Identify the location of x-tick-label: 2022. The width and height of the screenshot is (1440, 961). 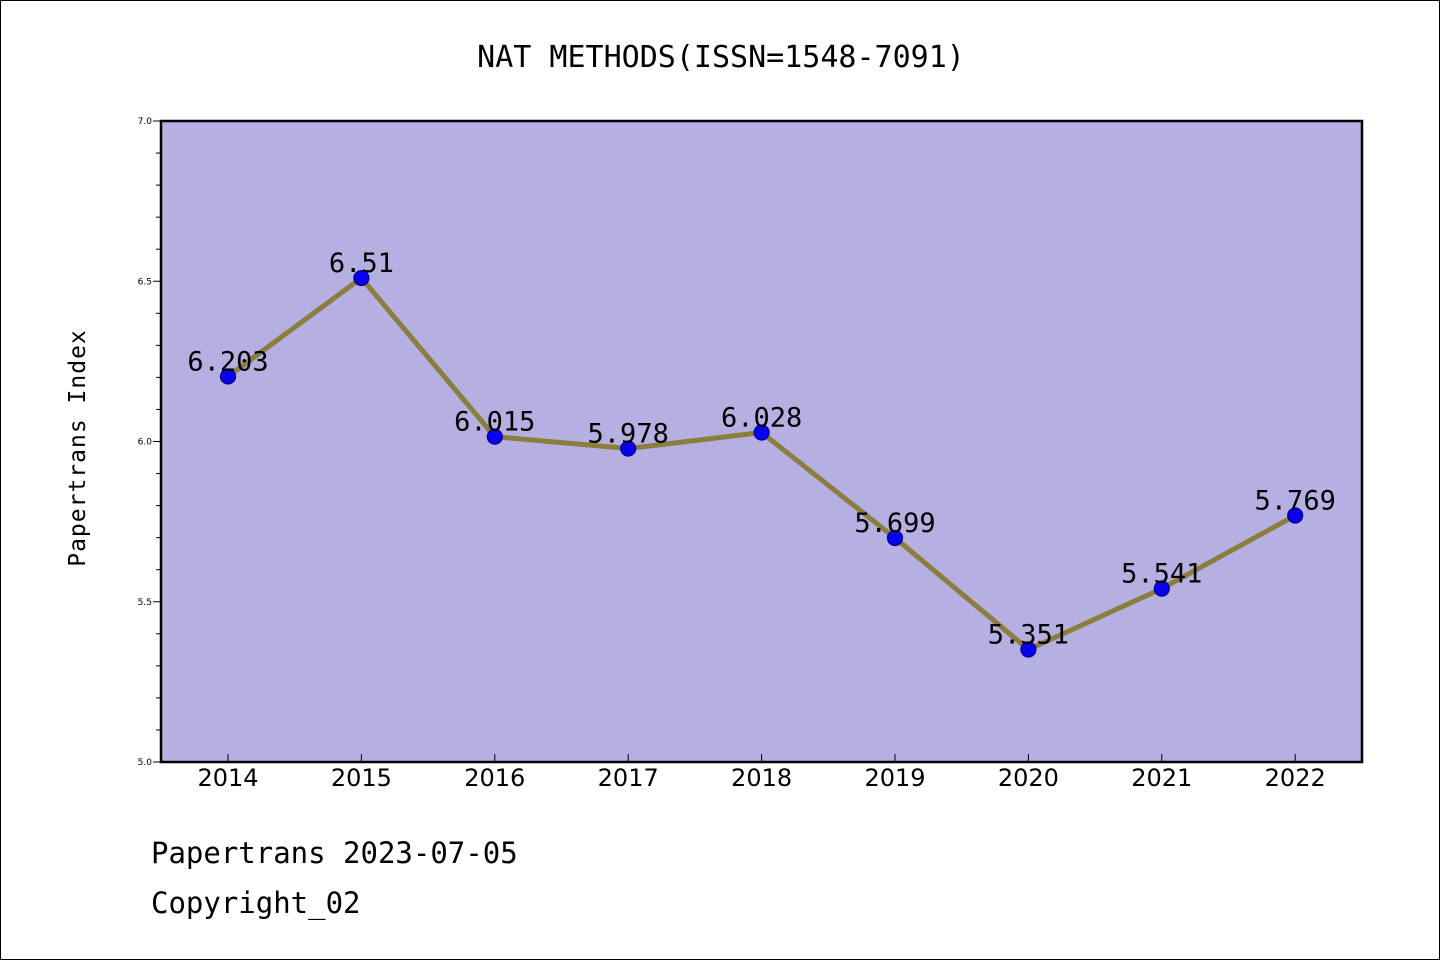
(1295, 778).